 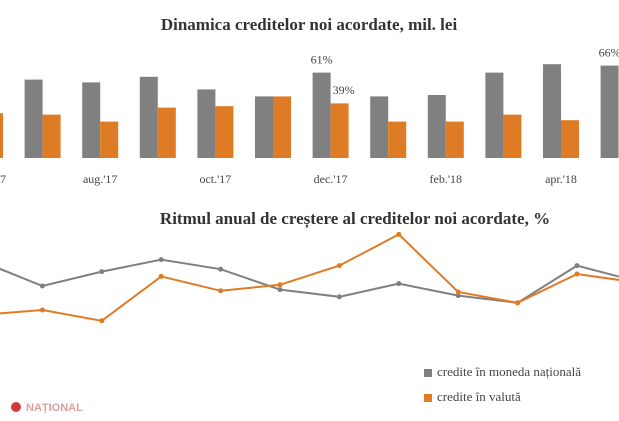 I want to click on x-tick-label: apr.'18, so click(x=561, y=179).